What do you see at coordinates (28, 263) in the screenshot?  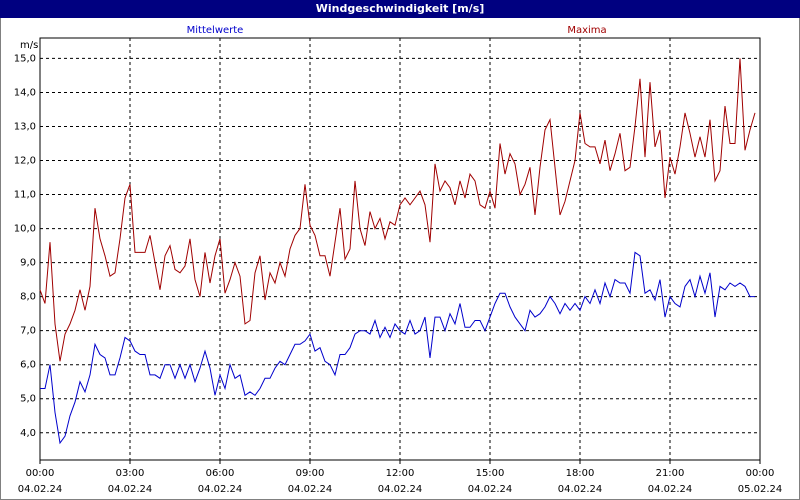 I see `y-tick-label: 9,0` at bounding box center [28, 263].